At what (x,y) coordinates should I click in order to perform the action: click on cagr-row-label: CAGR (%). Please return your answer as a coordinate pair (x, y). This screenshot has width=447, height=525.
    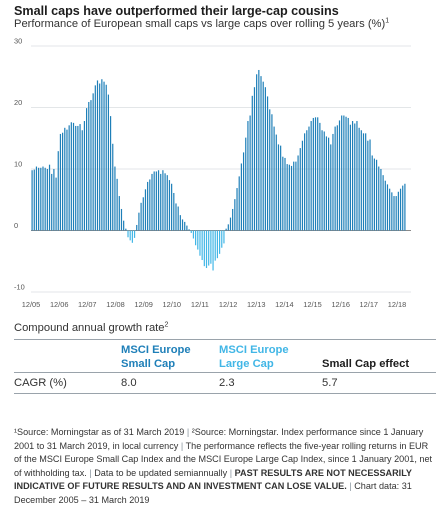
    Looking at the image, I should click on (40, 383).